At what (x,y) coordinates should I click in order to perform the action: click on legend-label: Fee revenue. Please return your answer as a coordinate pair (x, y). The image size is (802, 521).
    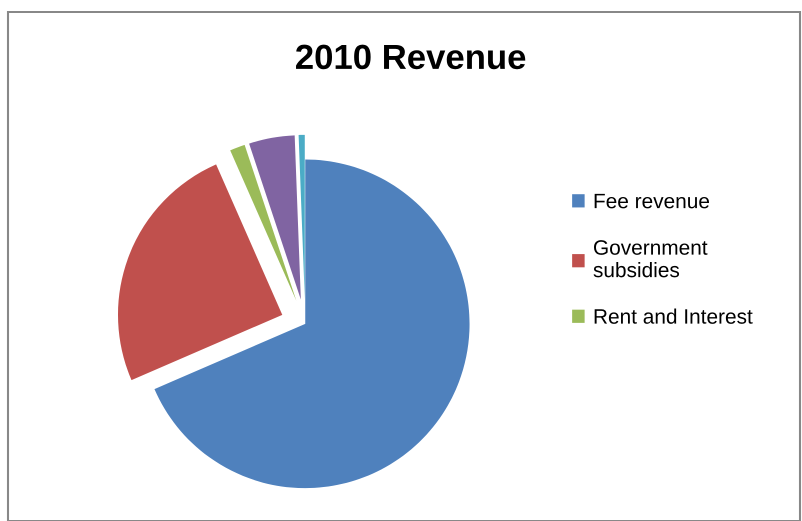
    Looking at the image, I should click on (652, 201).